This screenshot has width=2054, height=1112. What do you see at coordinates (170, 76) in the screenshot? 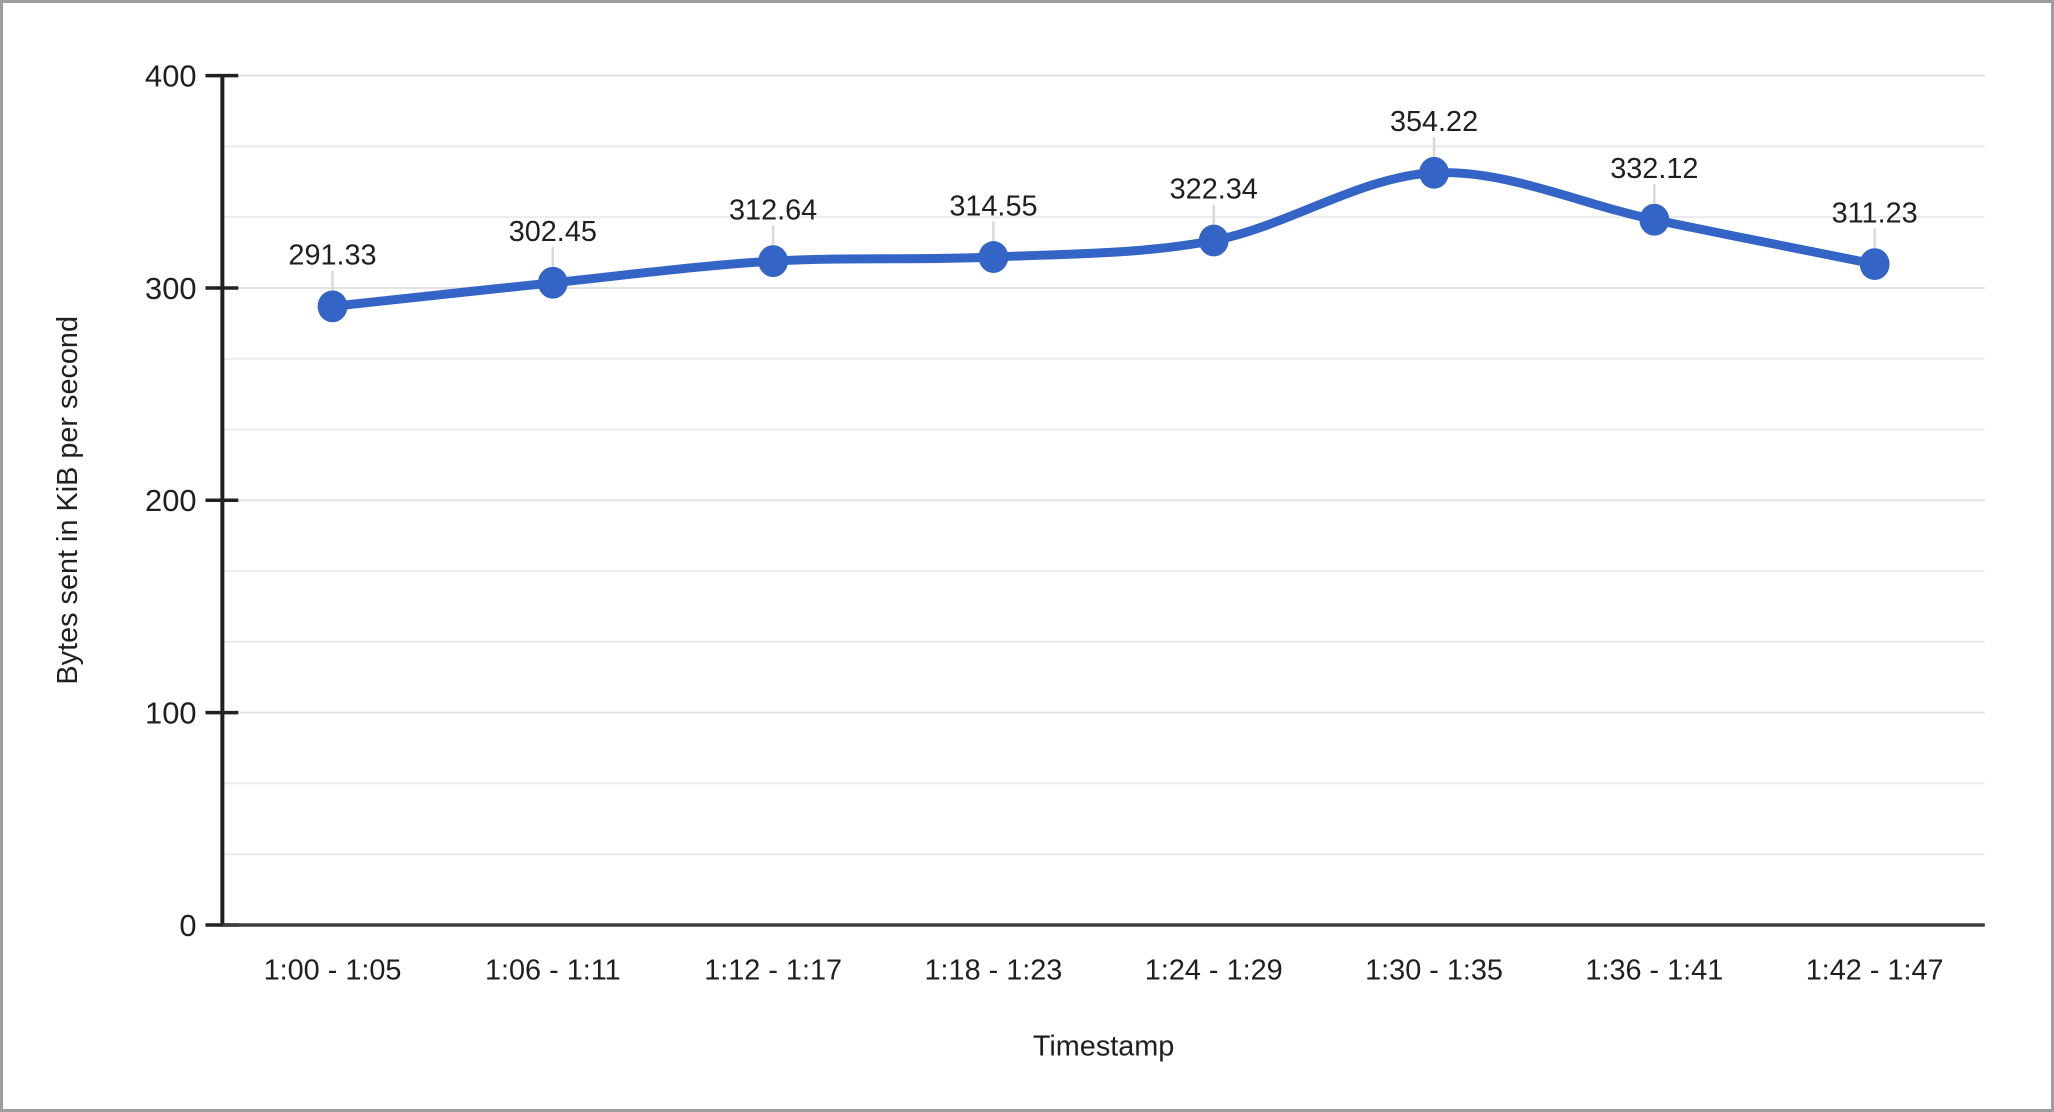
I see `y-tick-label: 400` at bounding box center [170, 76].